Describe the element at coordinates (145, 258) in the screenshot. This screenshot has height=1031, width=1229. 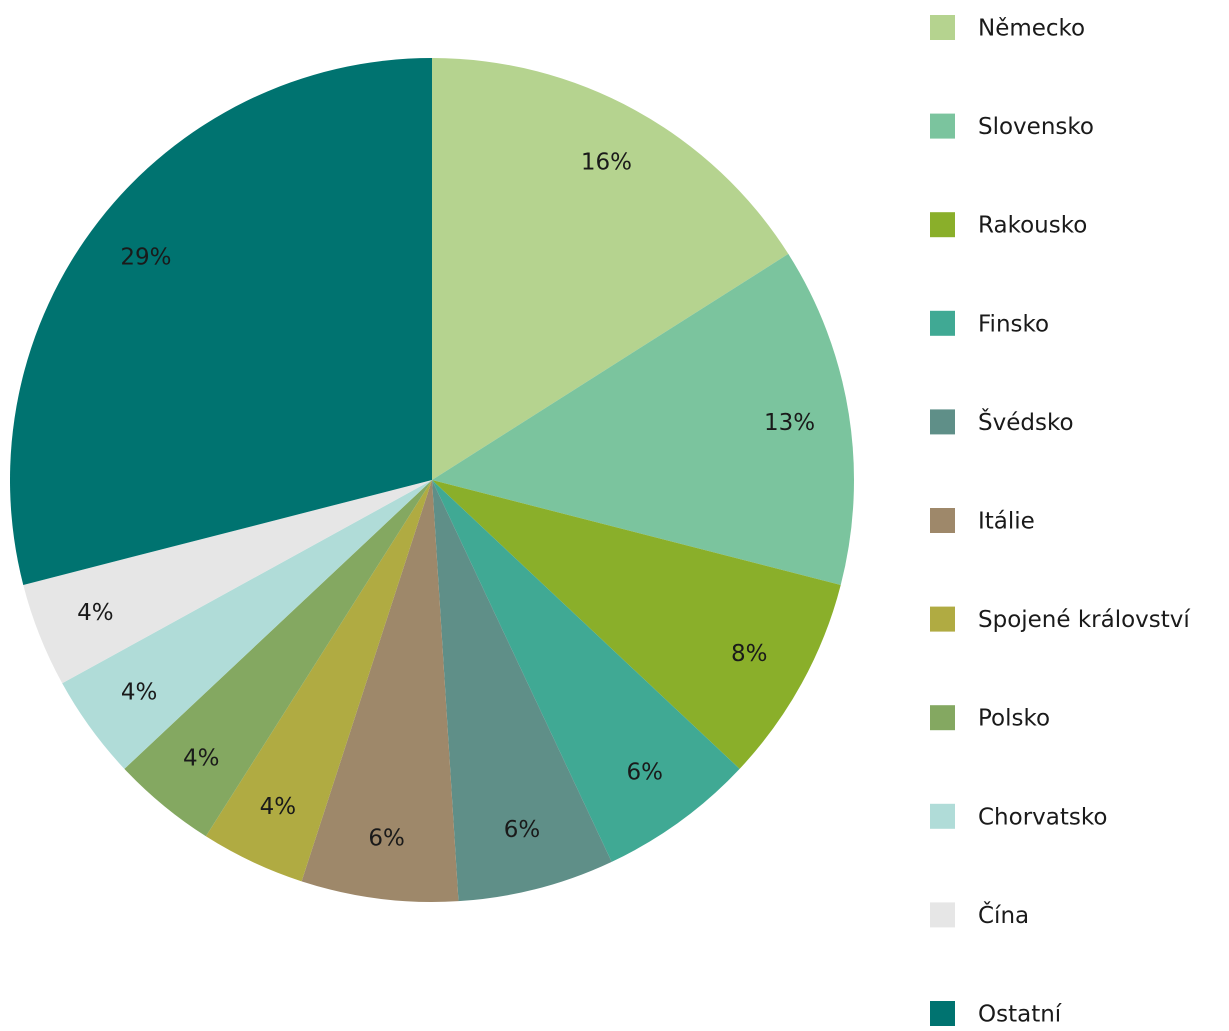
I see `slice-label: 29%` at that location.